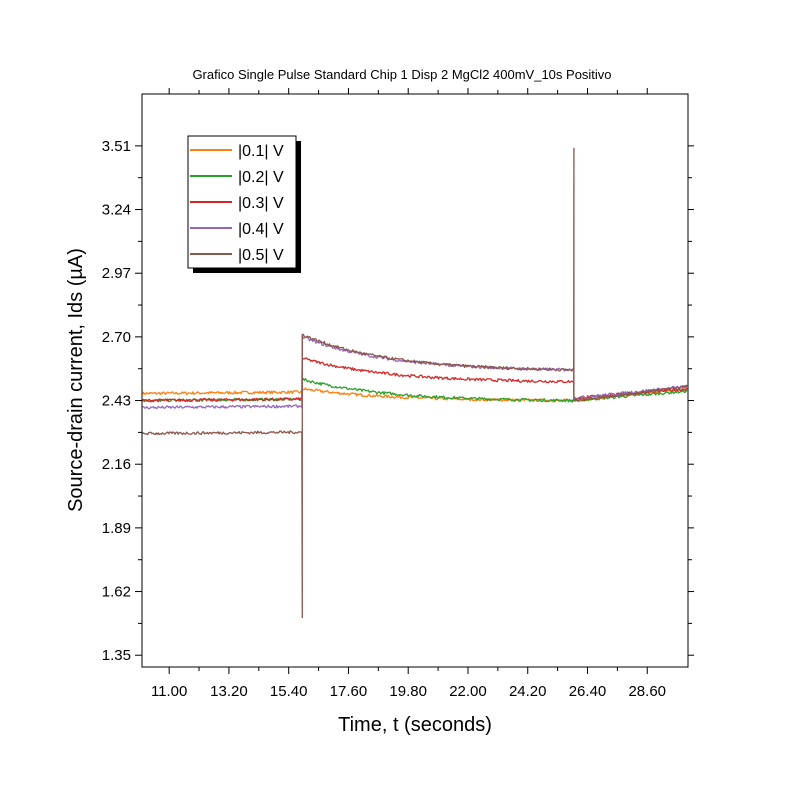 The width and height of the screenshot is (800, 800). Describe the element at coordinates (261, 151) in the screenshot. I see `legend-label: |0.1| V` at that location.